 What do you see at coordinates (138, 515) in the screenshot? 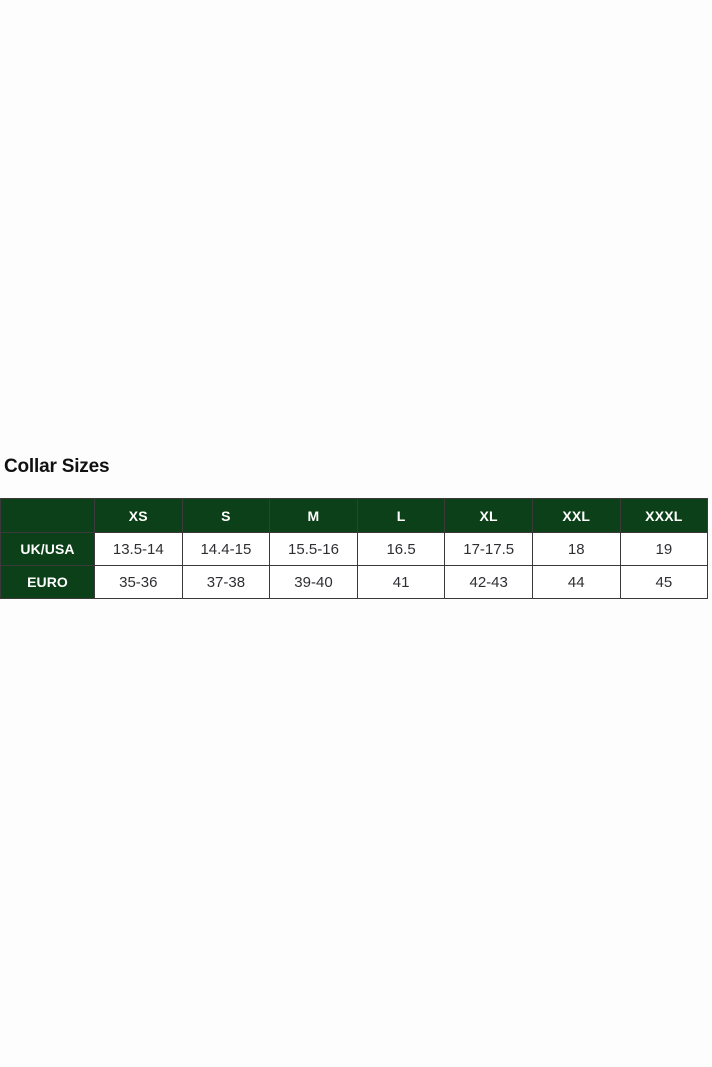
I see `column-header-xs: XS` at bounding box center [138, 515].